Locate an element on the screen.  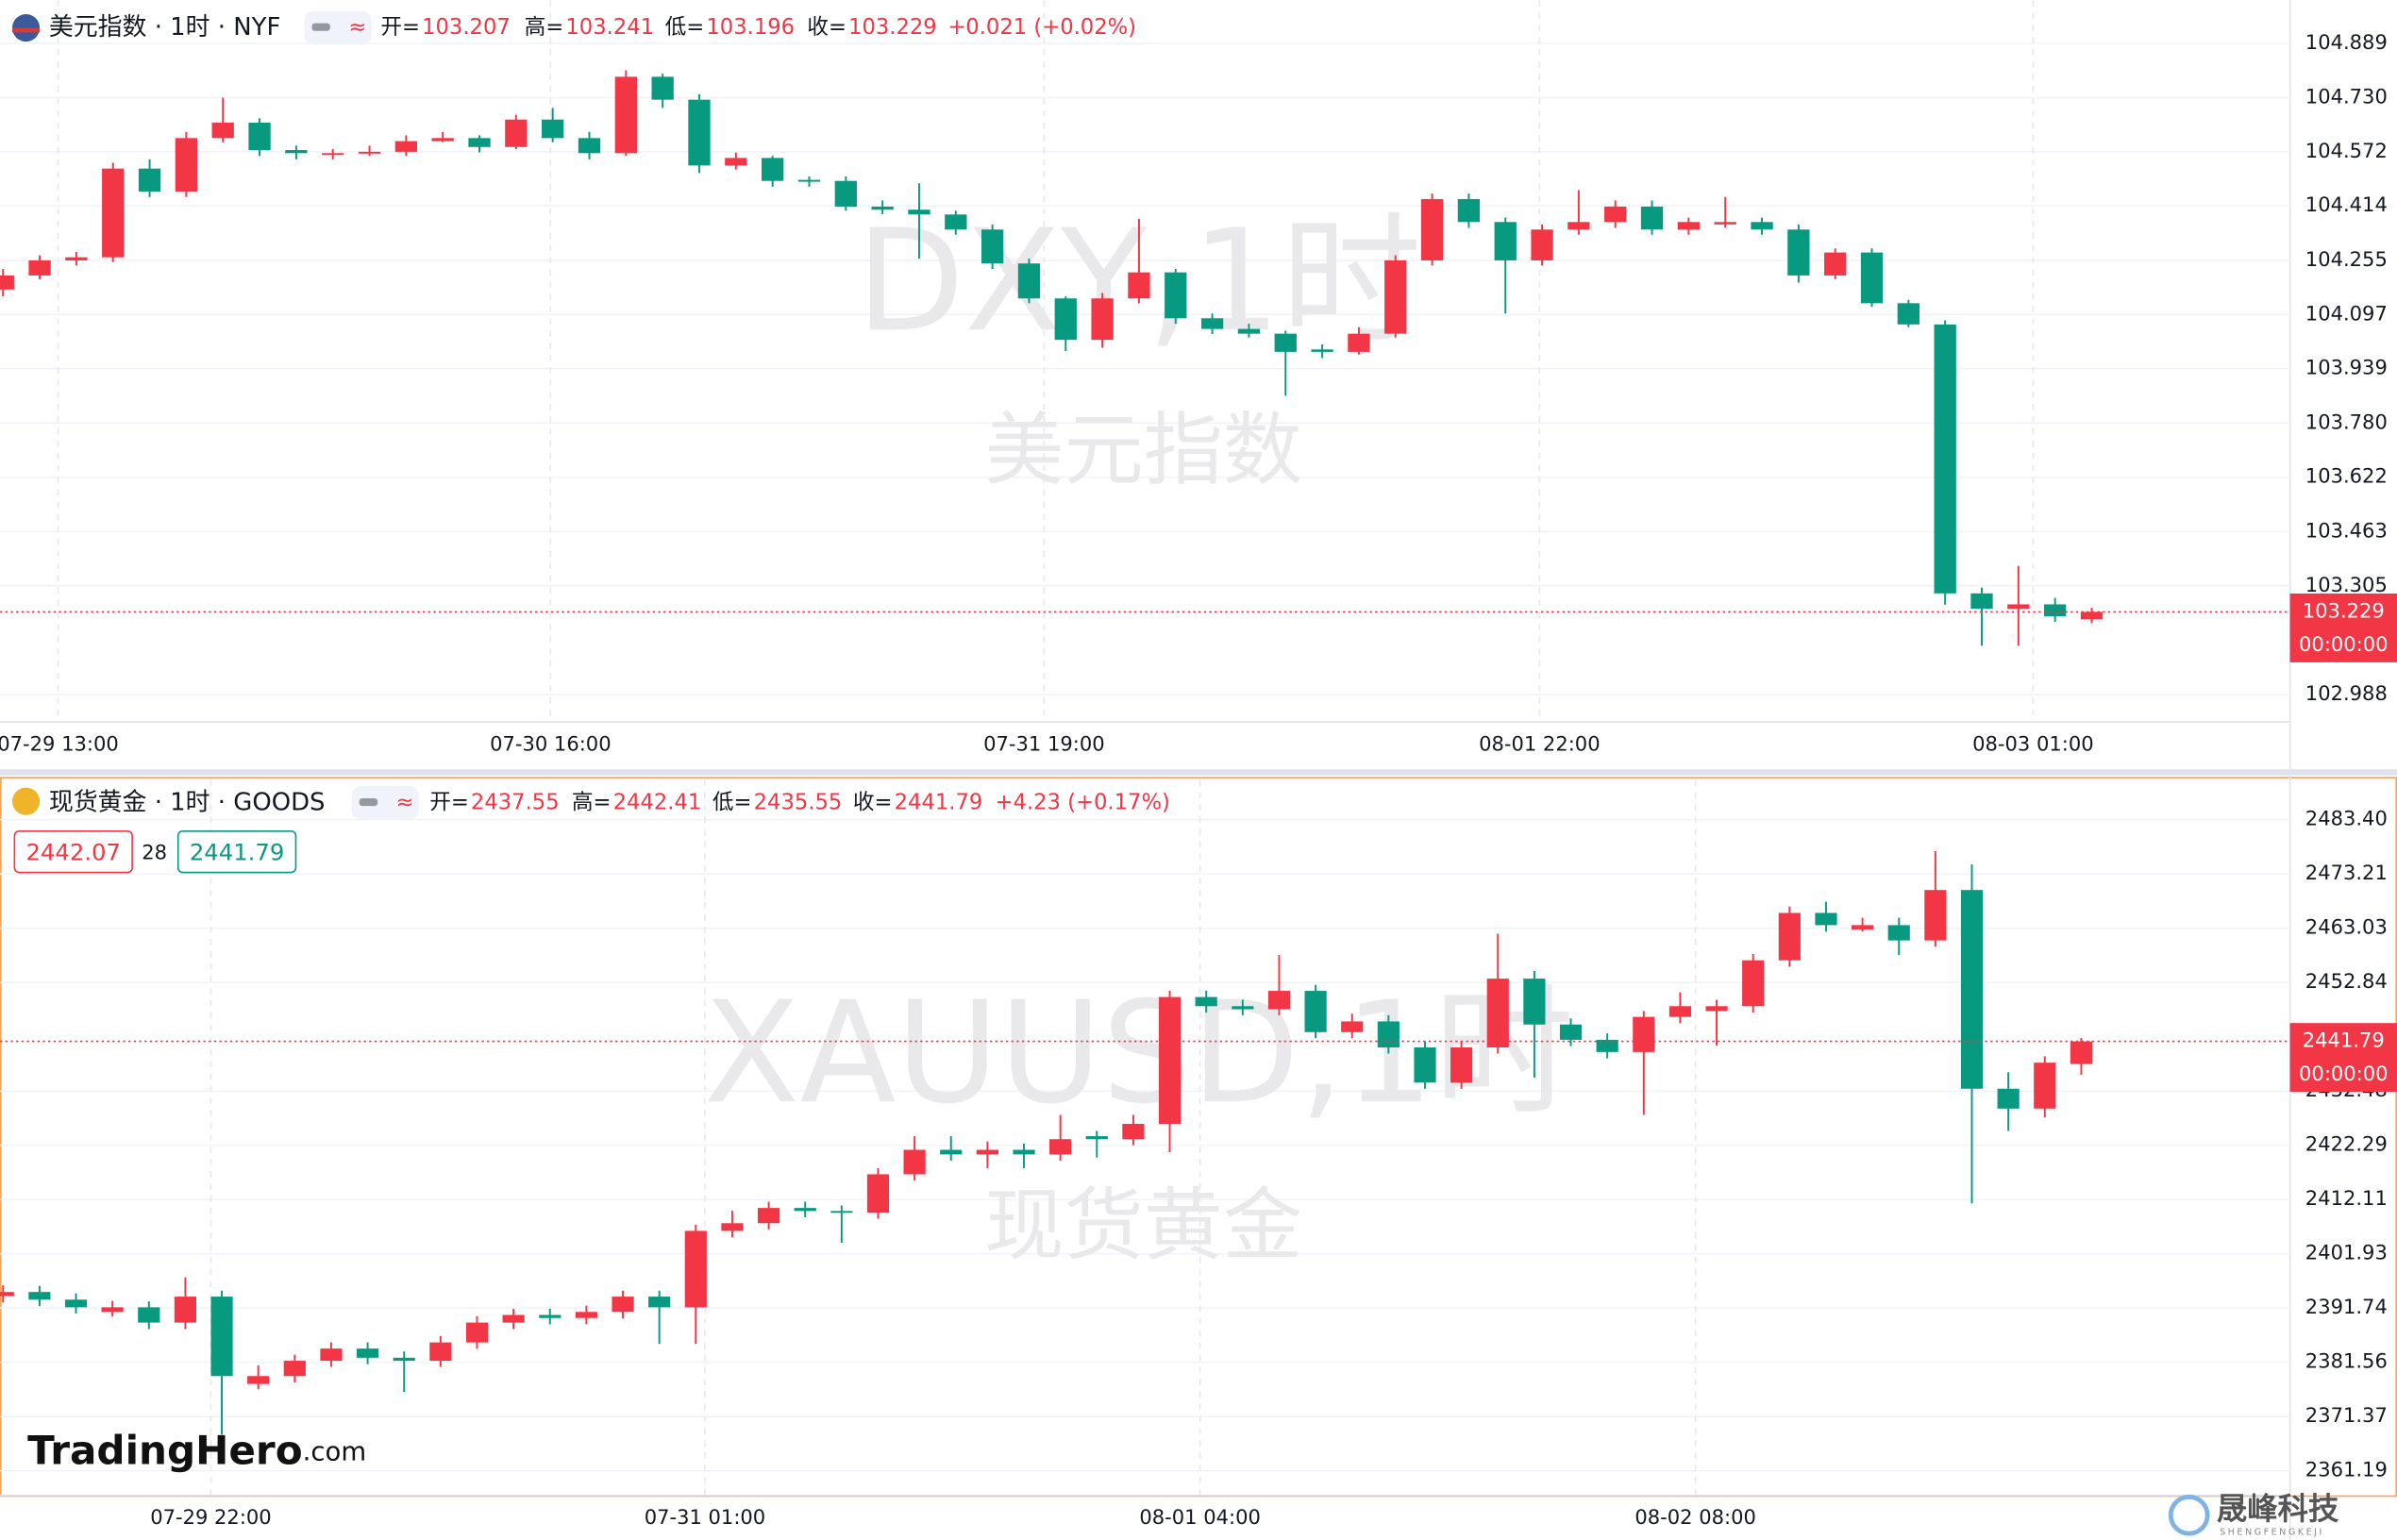
price-time: 00:00:00 is located at coordinates (2344, 644).